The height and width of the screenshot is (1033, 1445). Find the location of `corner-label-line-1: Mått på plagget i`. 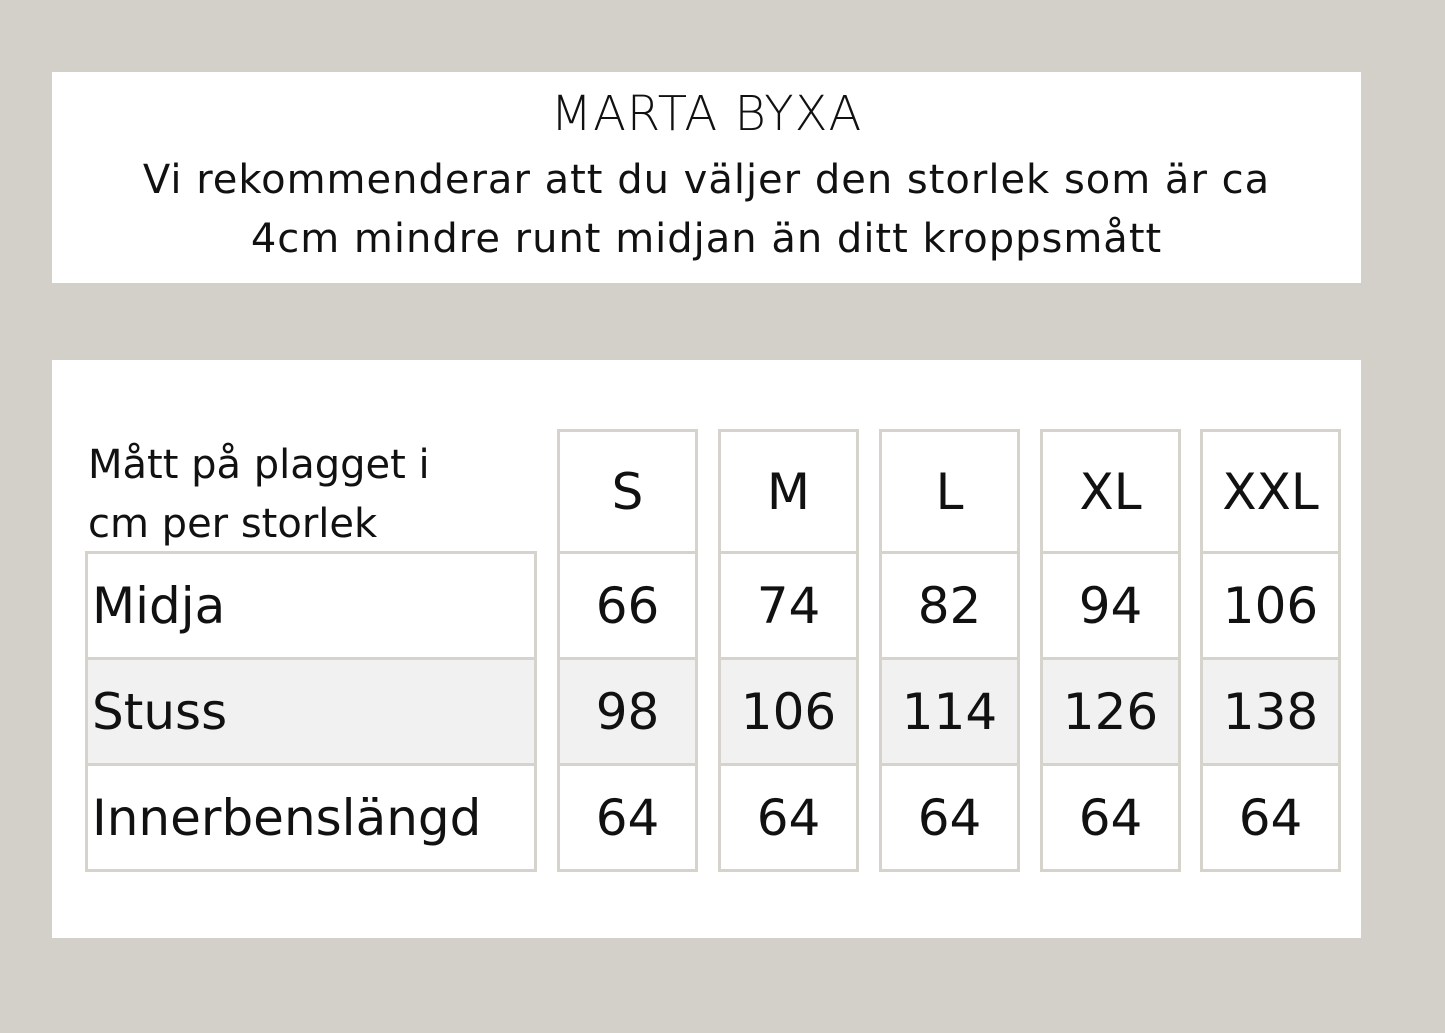

corner-label-line-1: Mått på plagget i is located at coordinates (259, 465).